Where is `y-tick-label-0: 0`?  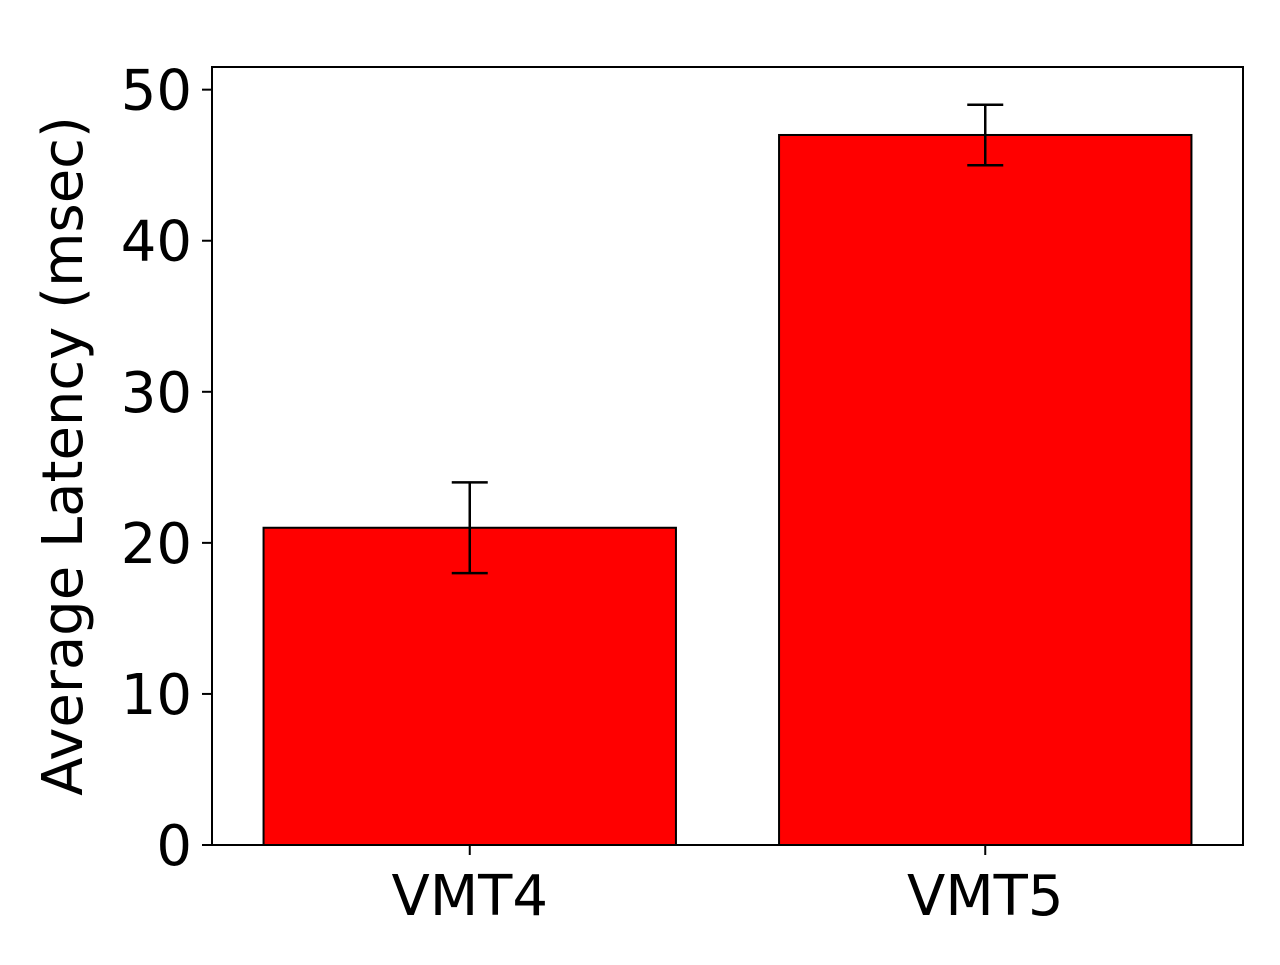 y-tick-label-0: 0 is located at coordinates (174, 846).